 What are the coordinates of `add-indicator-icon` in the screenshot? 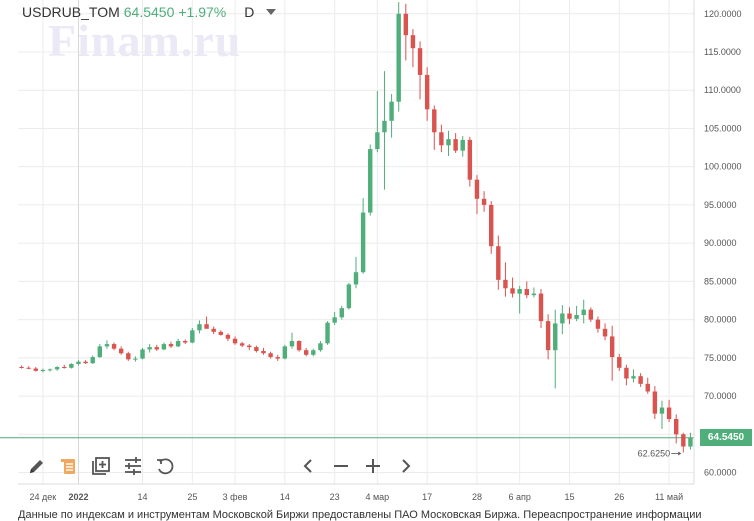 It's located at (101, 466).